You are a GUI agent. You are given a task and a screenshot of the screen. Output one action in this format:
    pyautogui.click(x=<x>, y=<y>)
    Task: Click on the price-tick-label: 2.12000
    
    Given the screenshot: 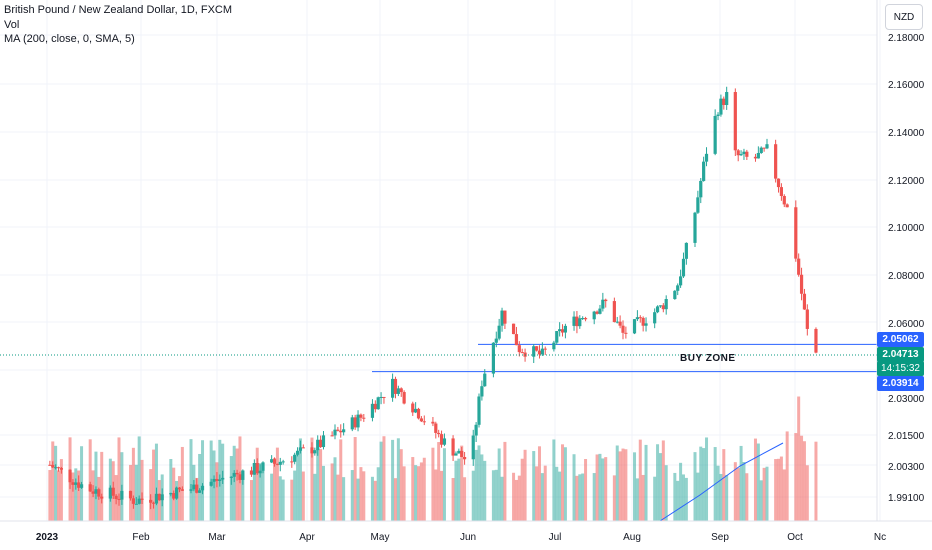 What is the action you would take?
    pyautogui.click(x=906, y=181)
    